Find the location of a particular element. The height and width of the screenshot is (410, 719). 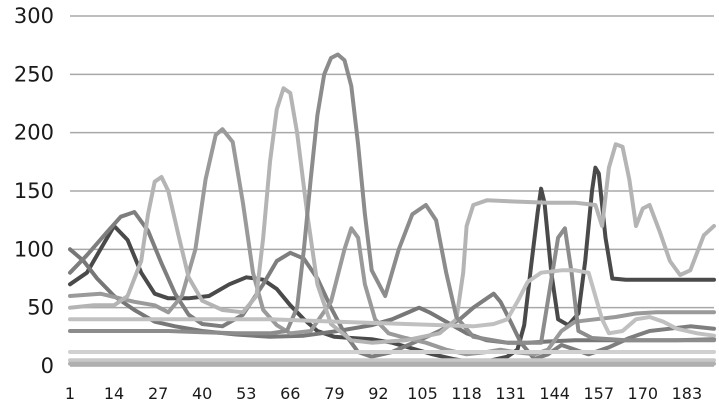

y-axis-tick-labels: 0 50 100 150 200 250 300 is located at coordinates (34, 191).